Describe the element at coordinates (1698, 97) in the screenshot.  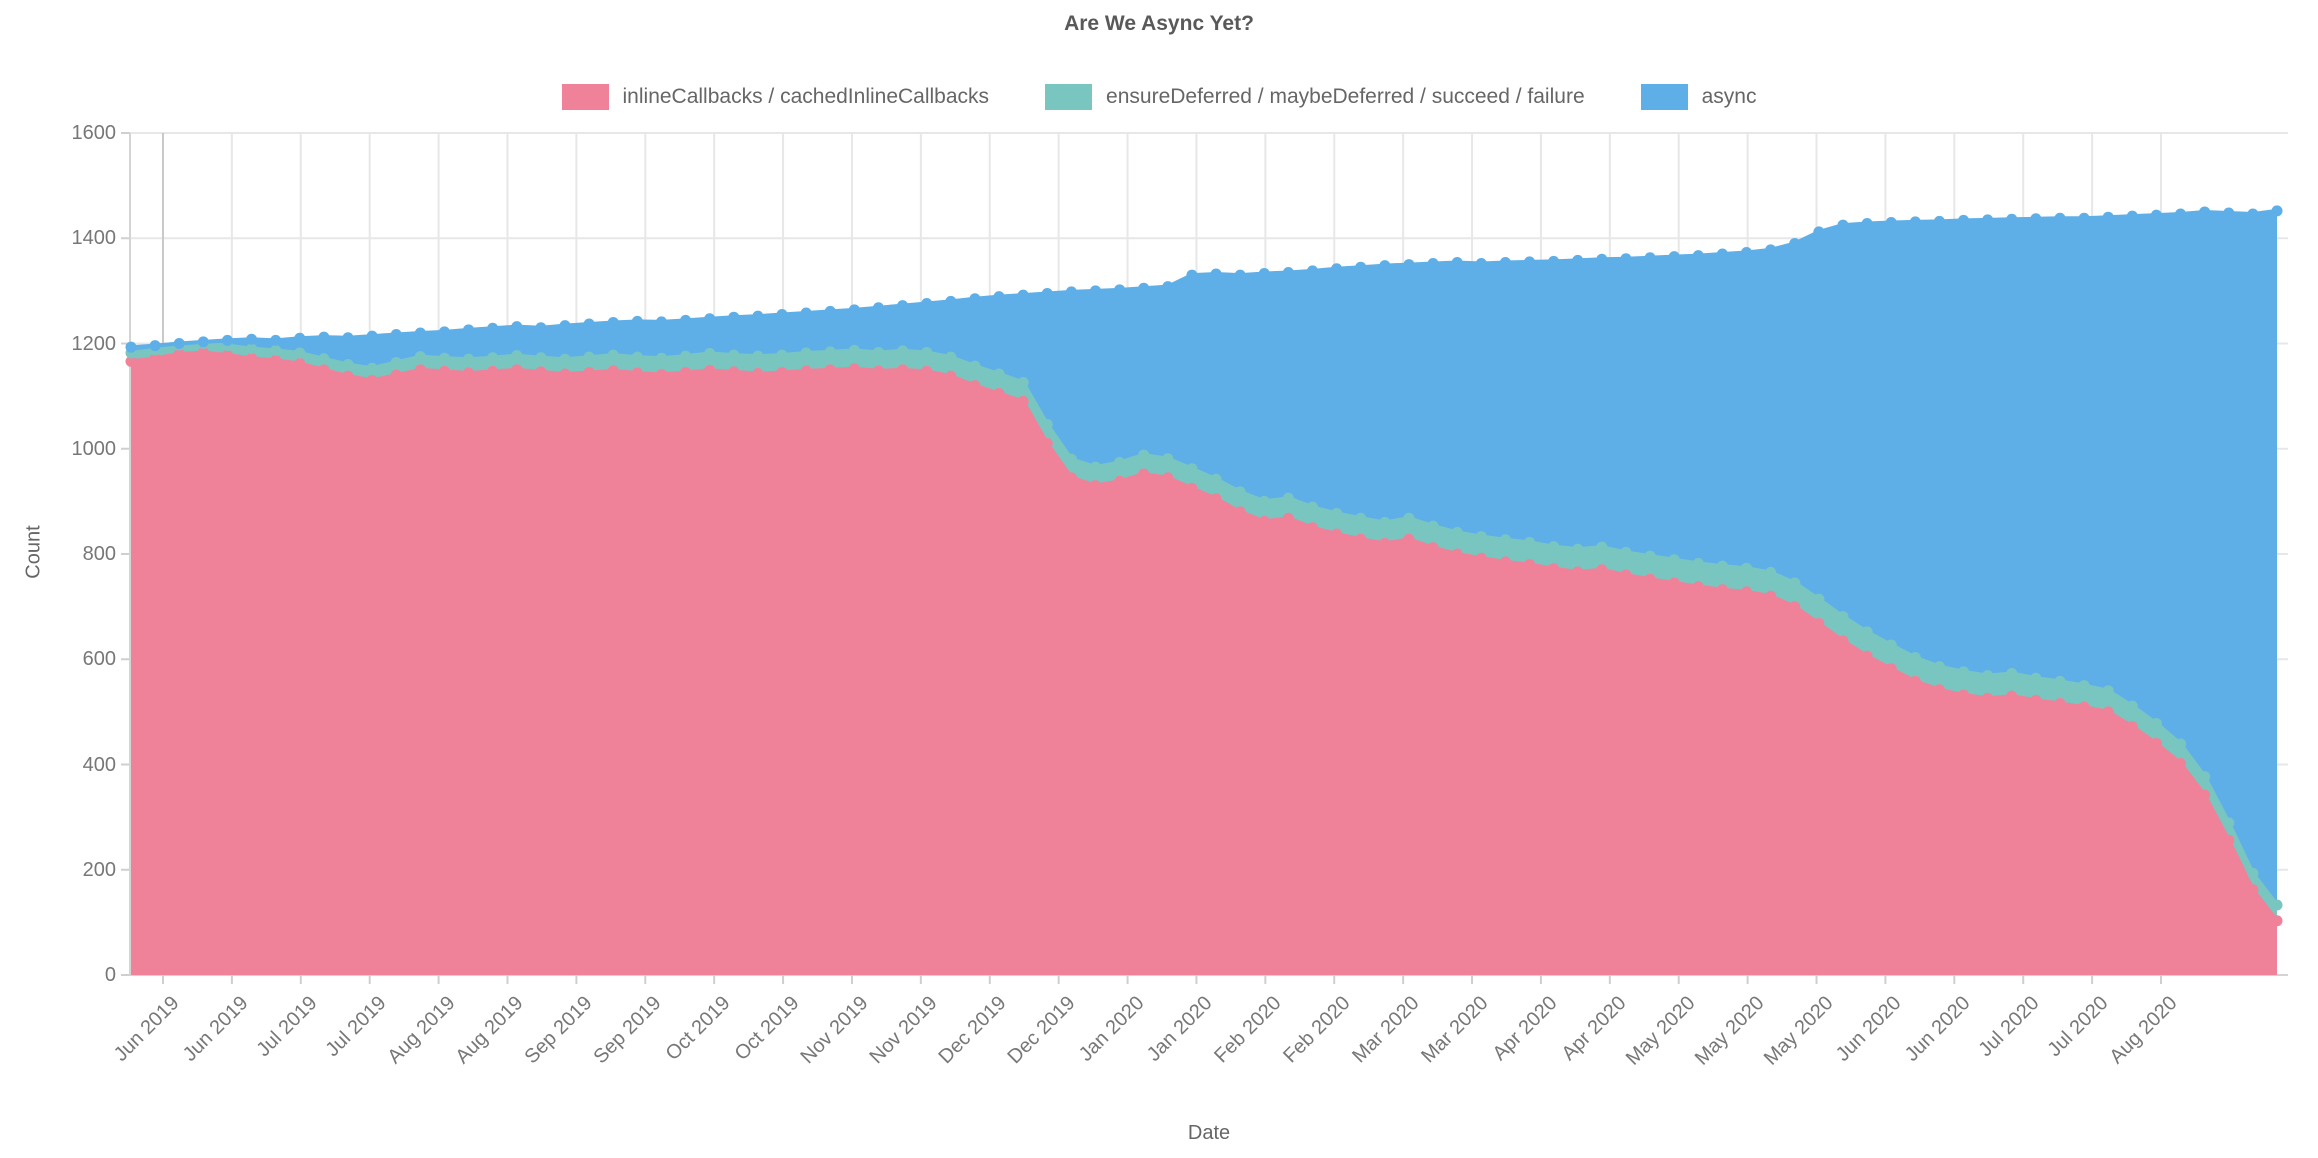
I see `legend-item-2: async` at that location.